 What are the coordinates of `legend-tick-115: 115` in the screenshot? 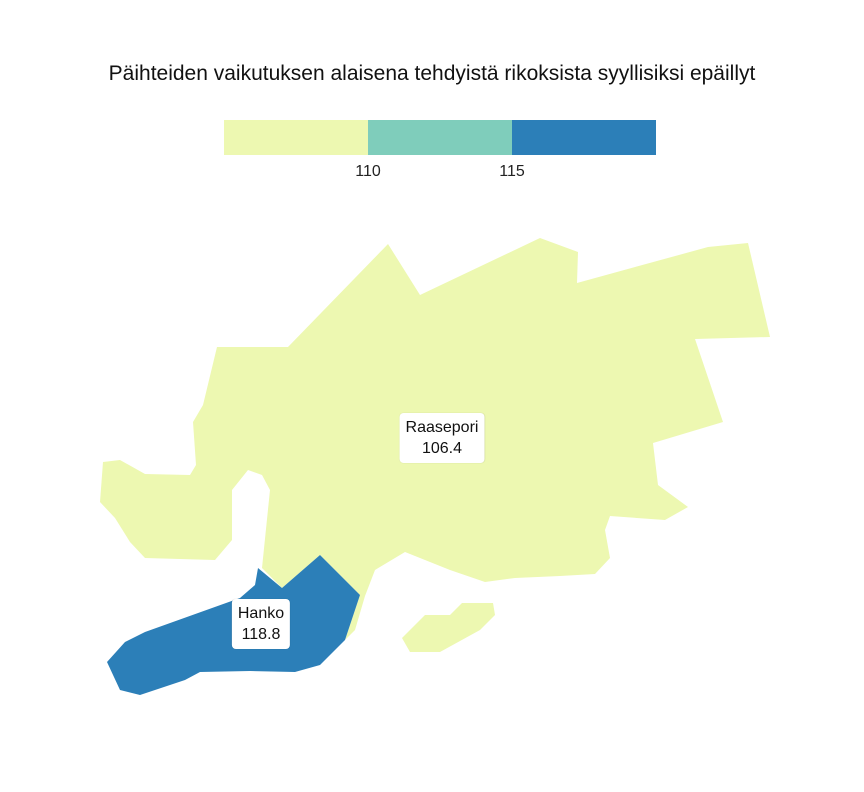 It's located at (512, 171).